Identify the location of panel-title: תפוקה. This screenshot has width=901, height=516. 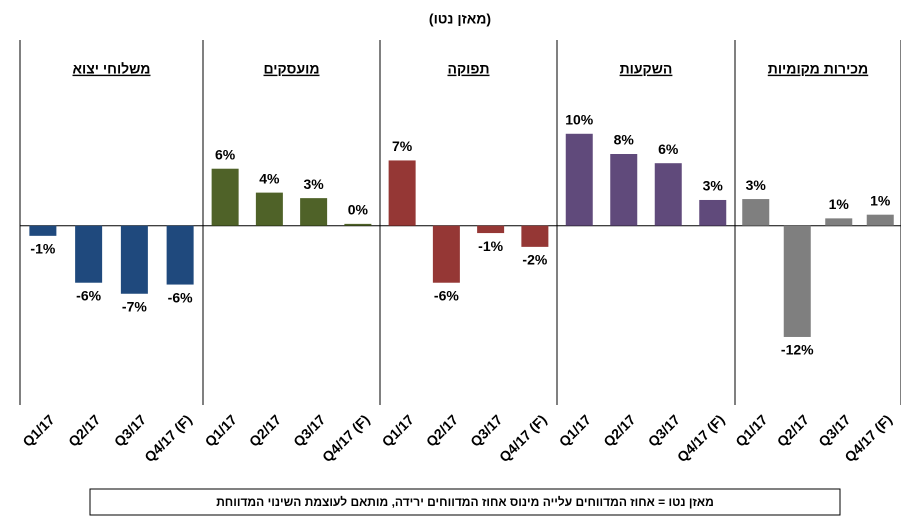
(468, 69).